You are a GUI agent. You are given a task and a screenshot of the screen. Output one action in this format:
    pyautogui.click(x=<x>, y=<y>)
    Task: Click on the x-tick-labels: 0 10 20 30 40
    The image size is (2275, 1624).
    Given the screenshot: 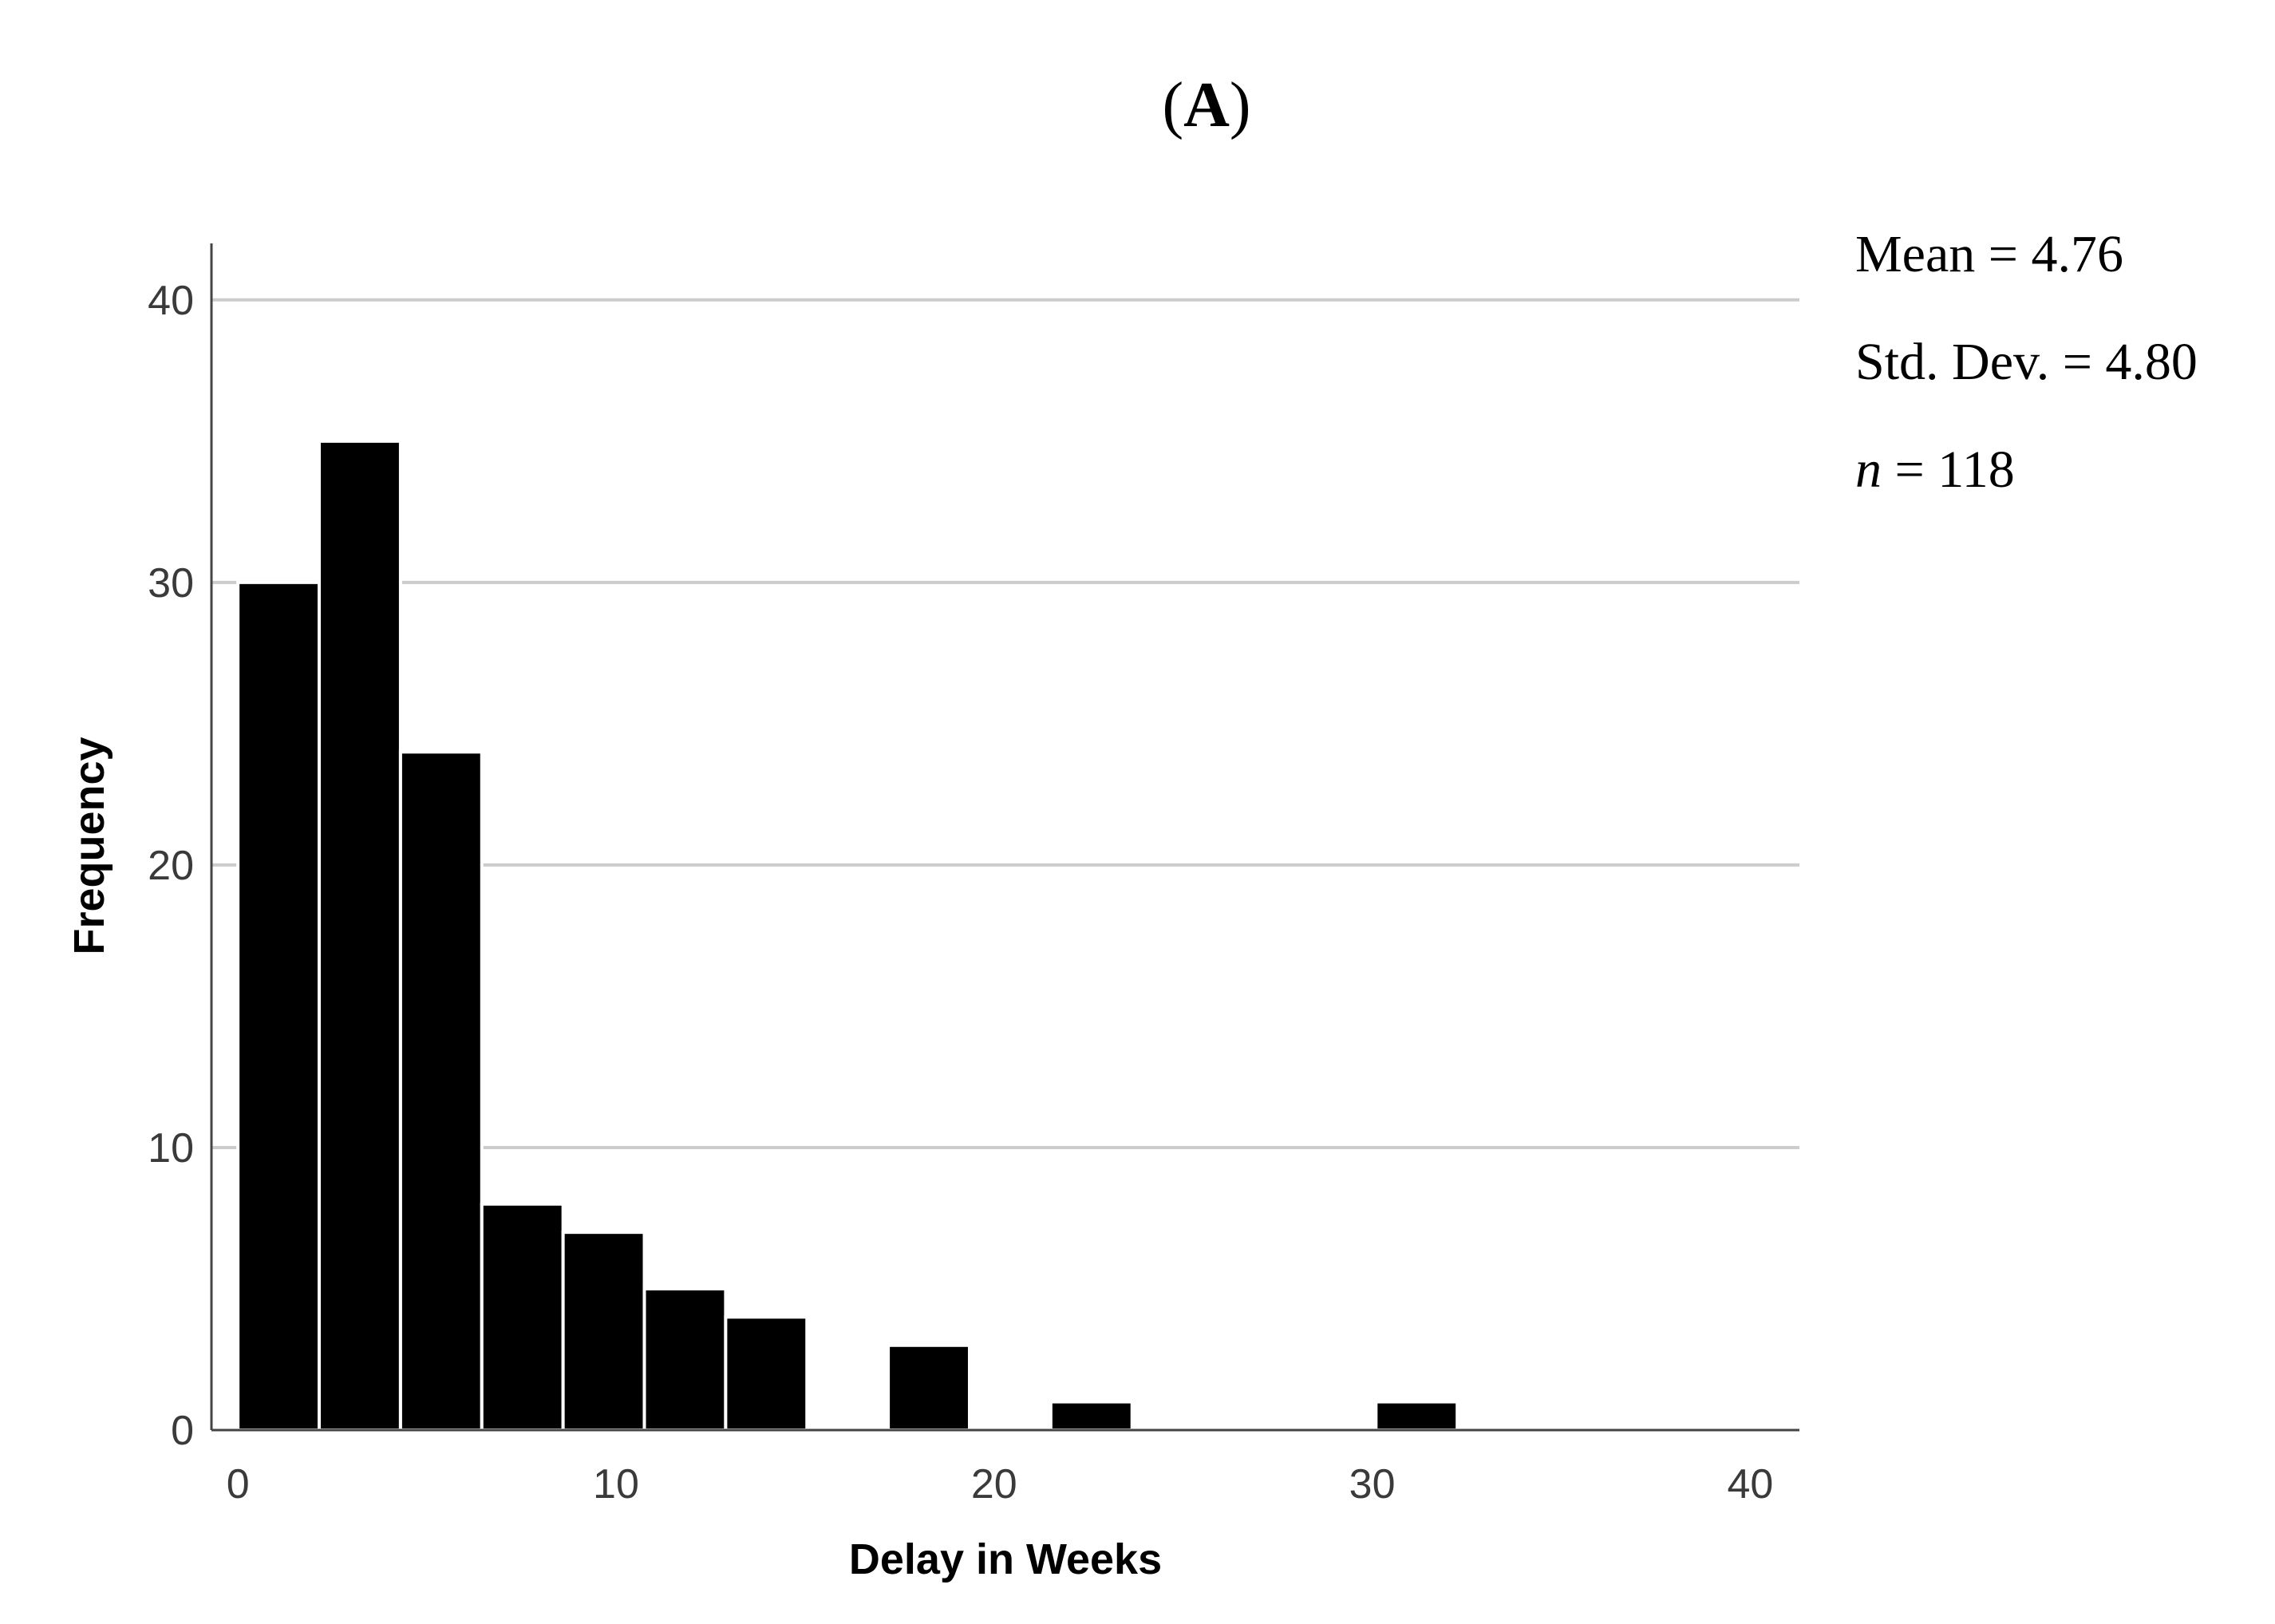 What is the action you would take?
    pyautogui.click(x=1001, y=1484)
    